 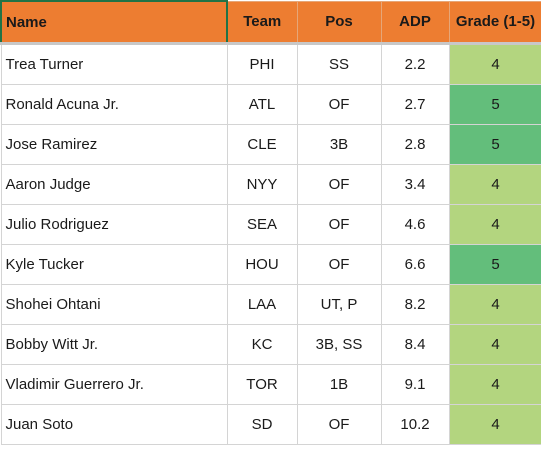 What do you see at coordinates (262, 304) in the screenshot?
I see `cell-team: LAA` at bounding box center [262, 304].